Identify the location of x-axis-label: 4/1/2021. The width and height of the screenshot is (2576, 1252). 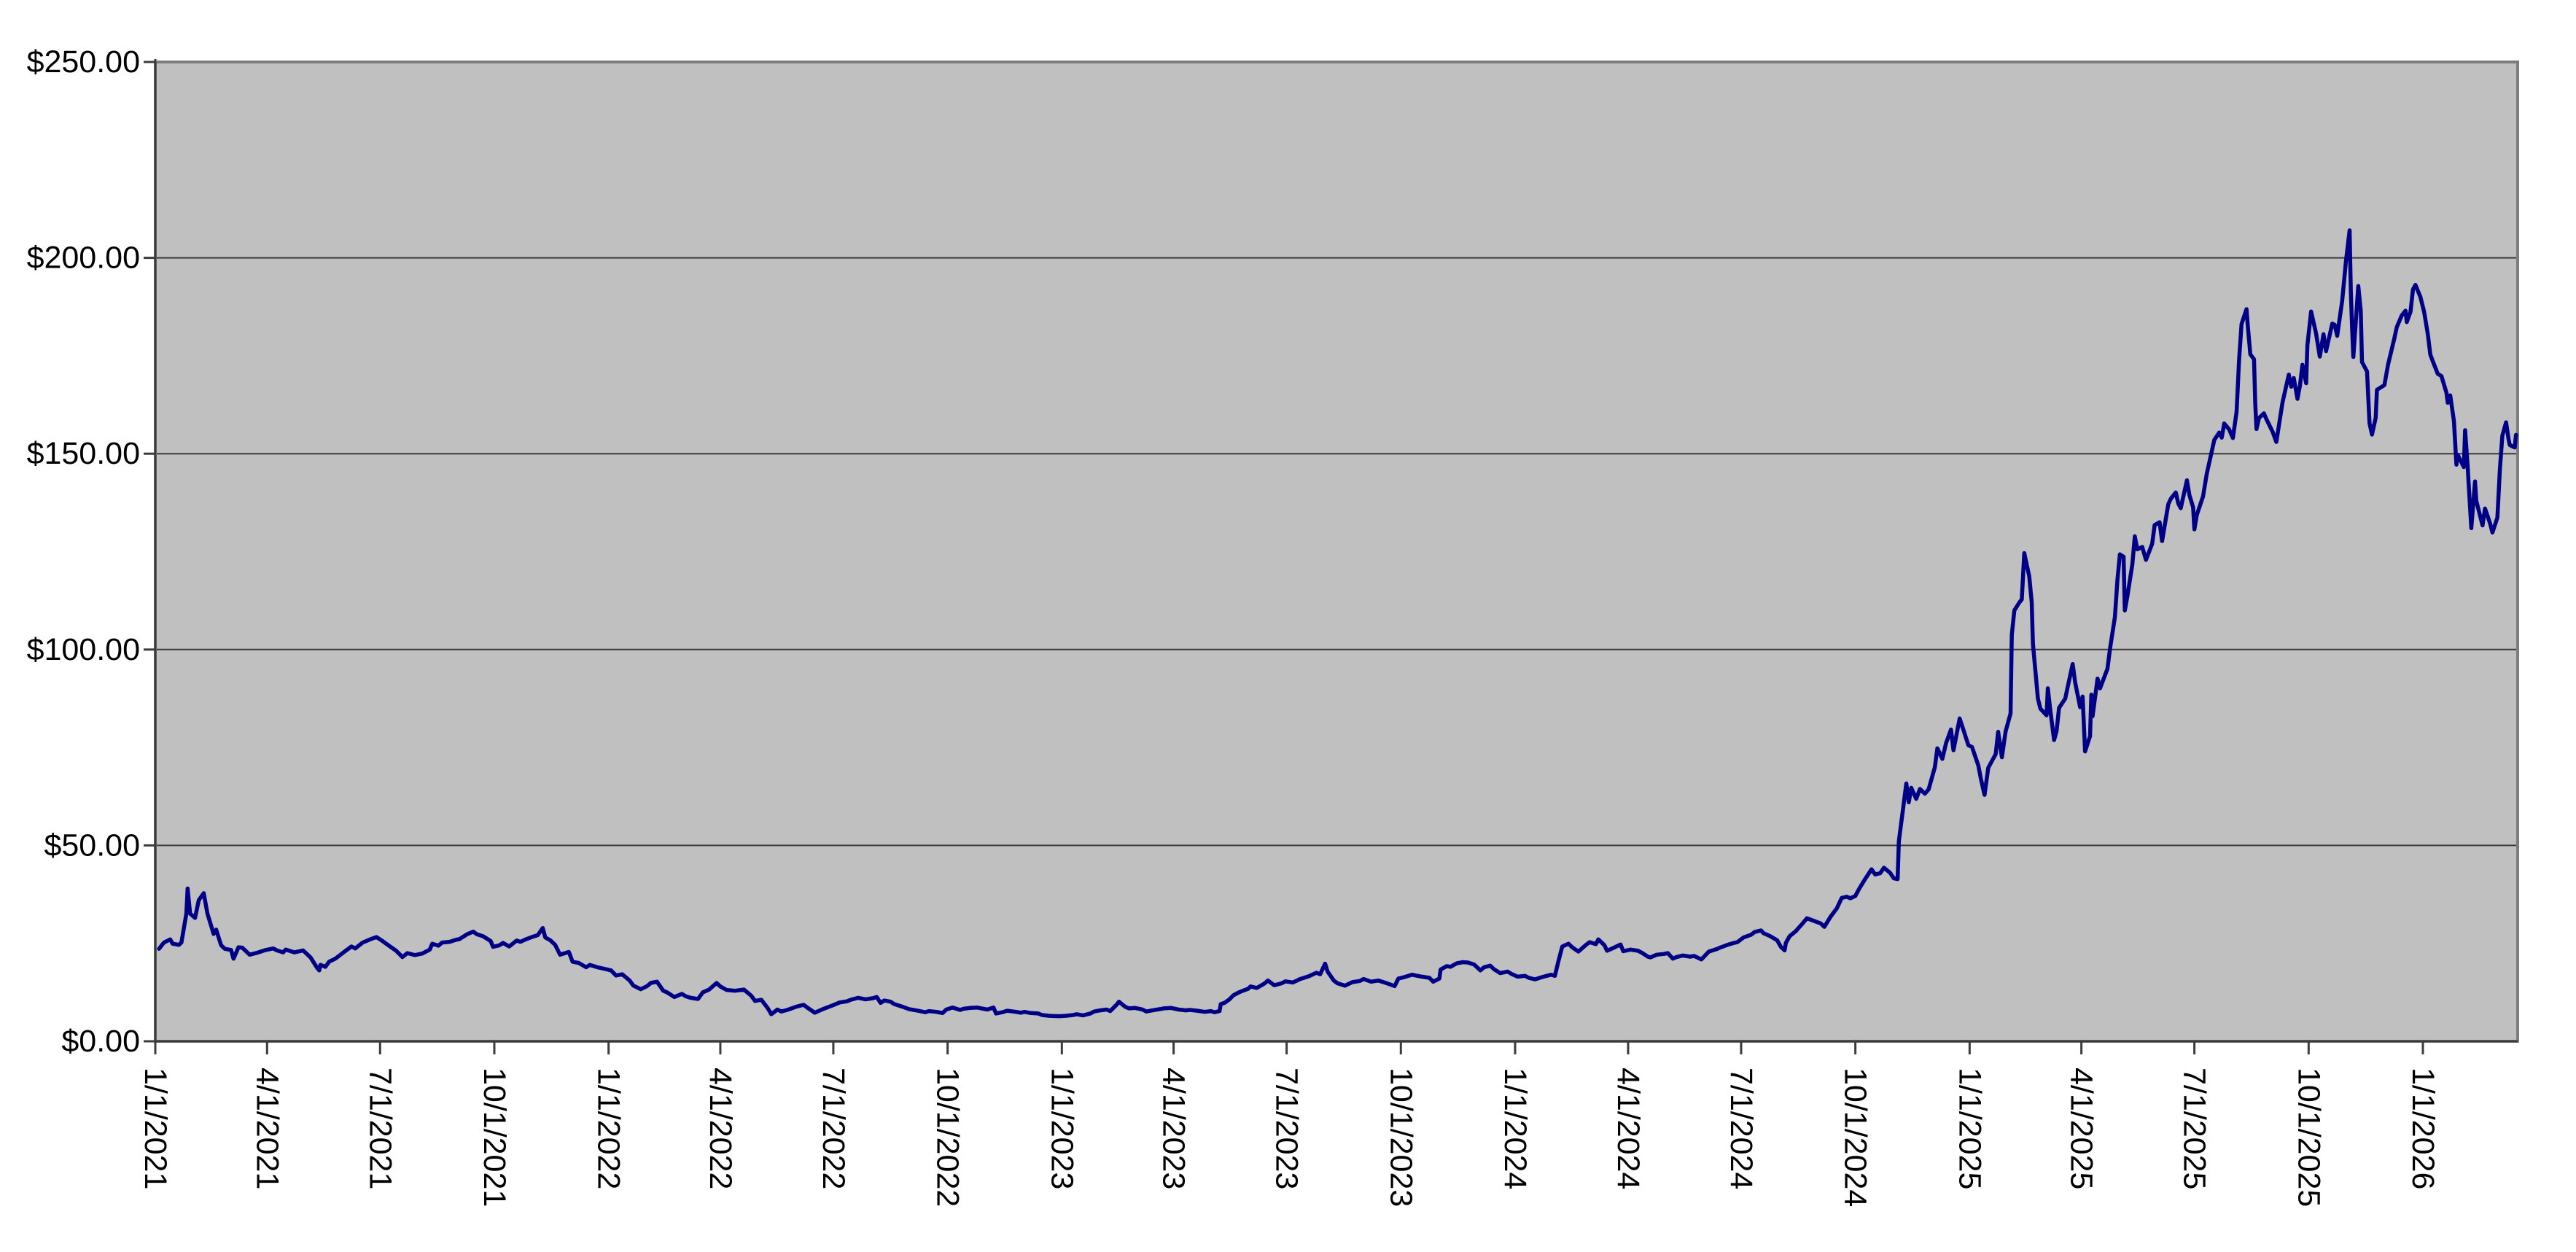
(266, 1128).